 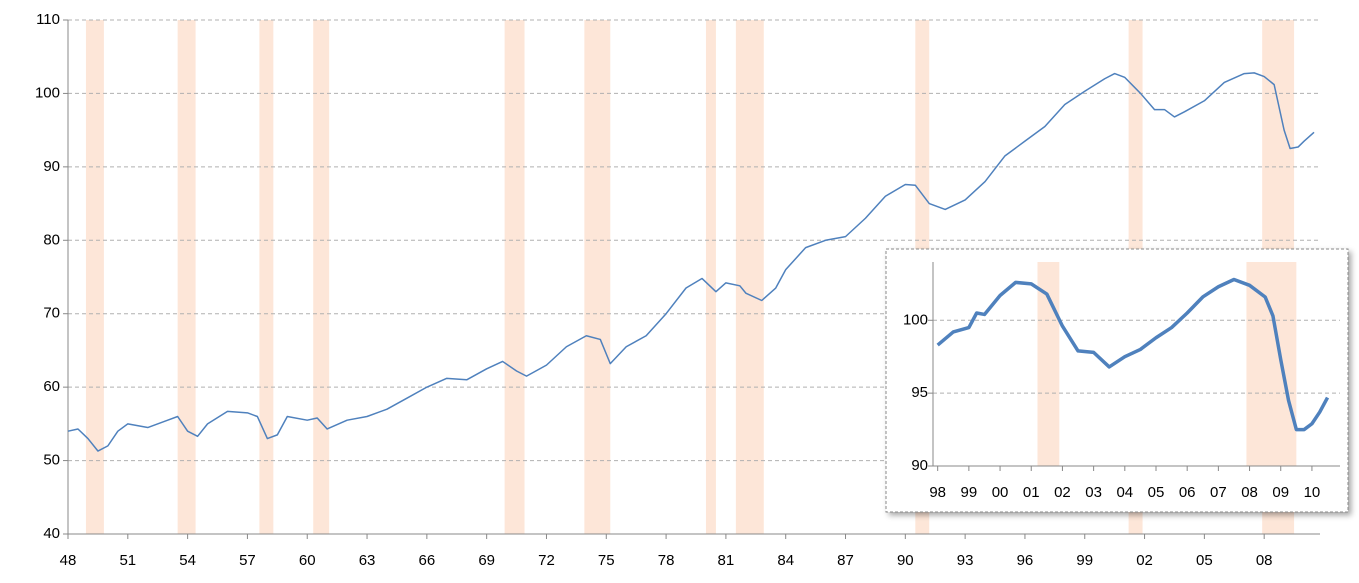 I want to click on y-tick-label: 50, so click(x=51, y=460).